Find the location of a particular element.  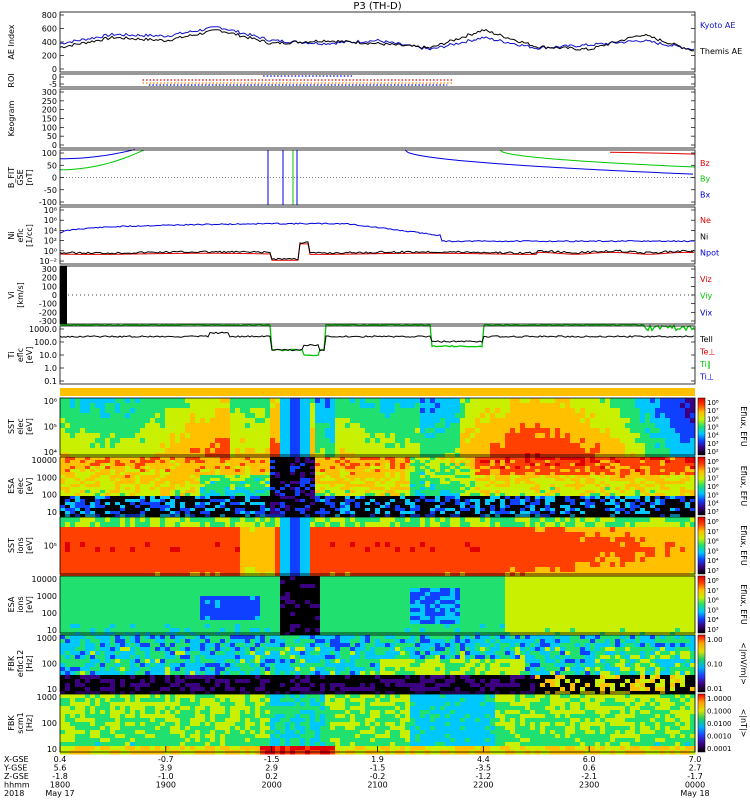

xaxis-row-label: Z-GSE is located at coordinates (16, 776).